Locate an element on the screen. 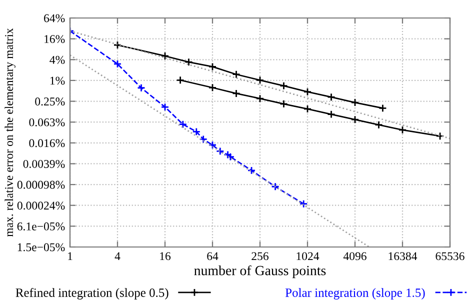 The image size is (474, 305). y-tick-label: 0.00098% is located at coordinates (41, 184).